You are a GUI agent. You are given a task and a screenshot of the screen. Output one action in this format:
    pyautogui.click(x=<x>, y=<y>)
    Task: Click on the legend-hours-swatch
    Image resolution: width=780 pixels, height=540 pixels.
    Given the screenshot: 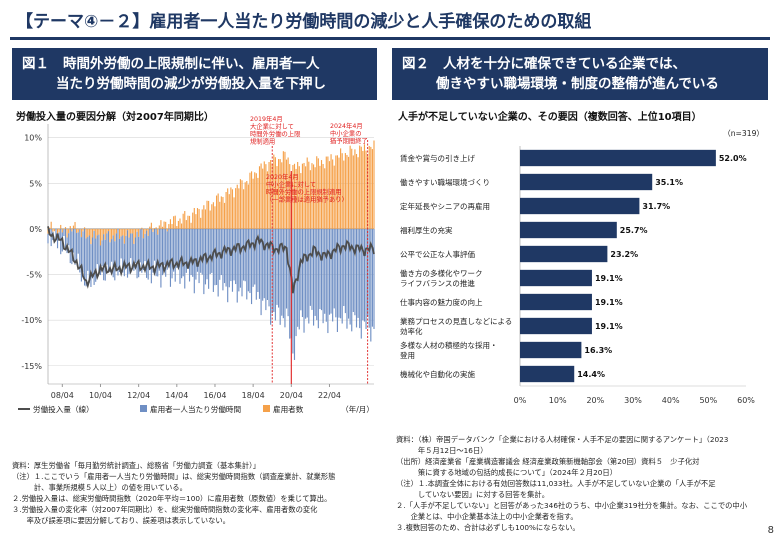 What is the action you would take?
    pyautogui.click(x=143, y=408)
    